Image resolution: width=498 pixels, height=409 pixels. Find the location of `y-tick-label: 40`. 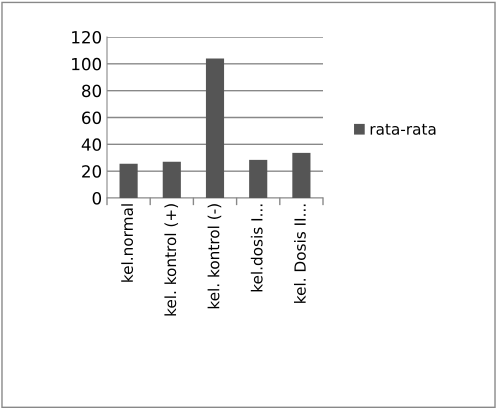

y-tick-label: 40 is located at coordinates (92, 144).